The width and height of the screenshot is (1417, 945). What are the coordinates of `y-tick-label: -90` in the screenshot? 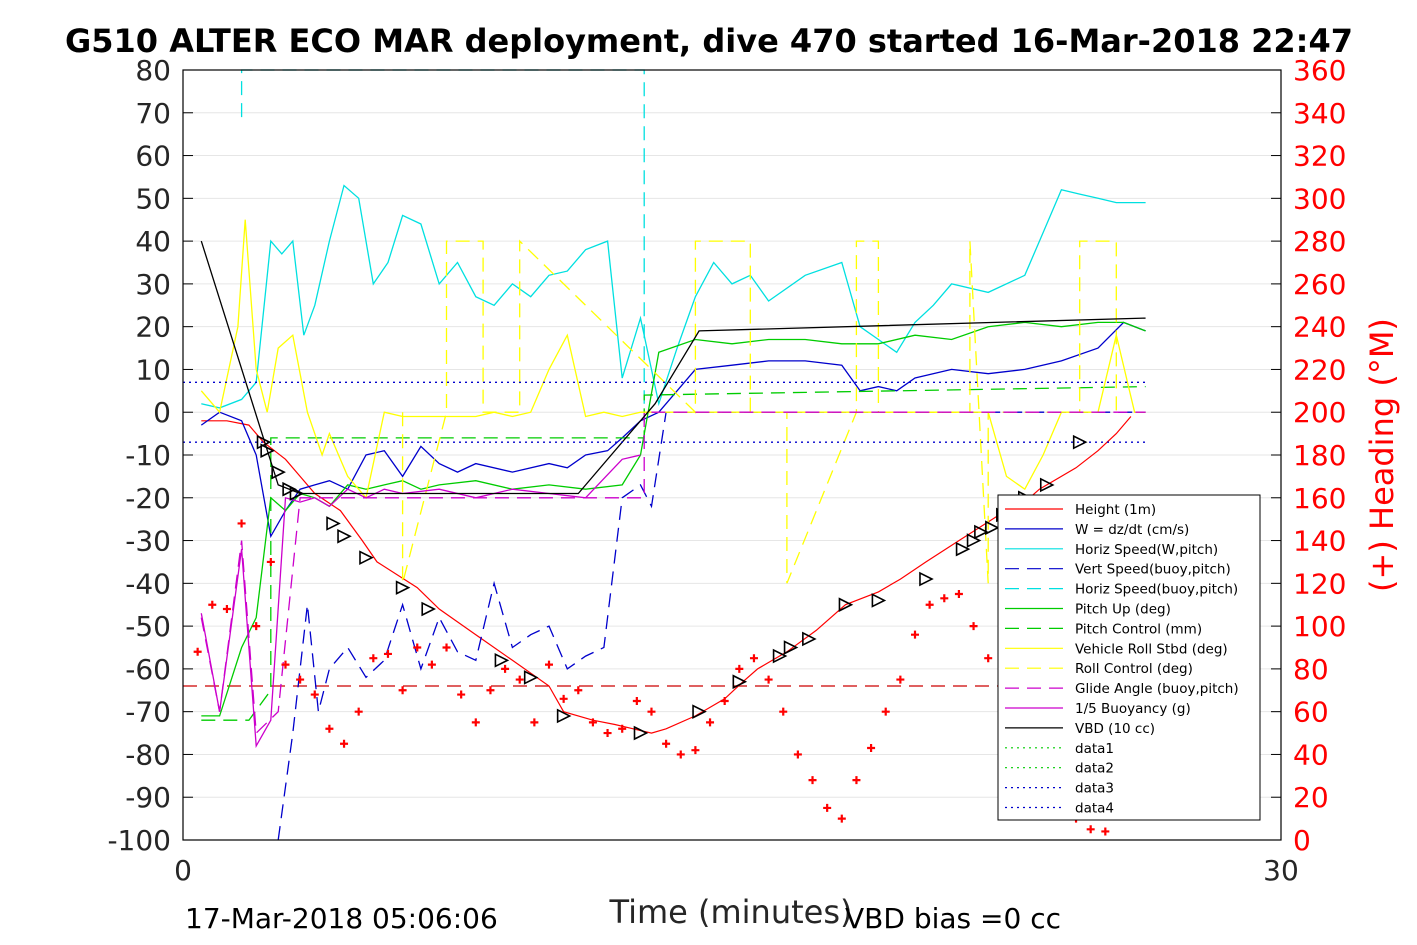 It's located at (148, 797).